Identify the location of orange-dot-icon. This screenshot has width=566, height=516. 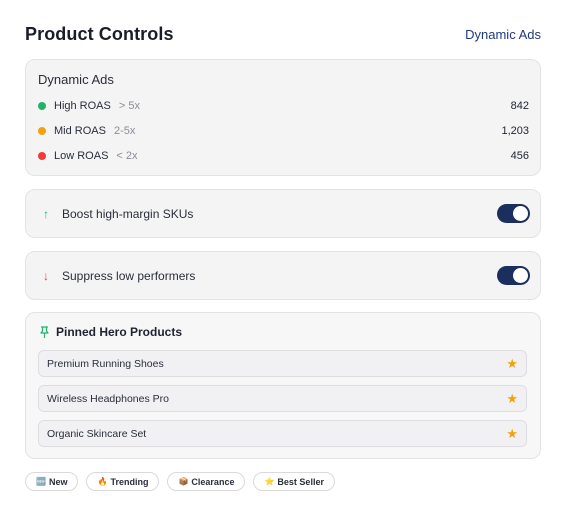
(42, 131).